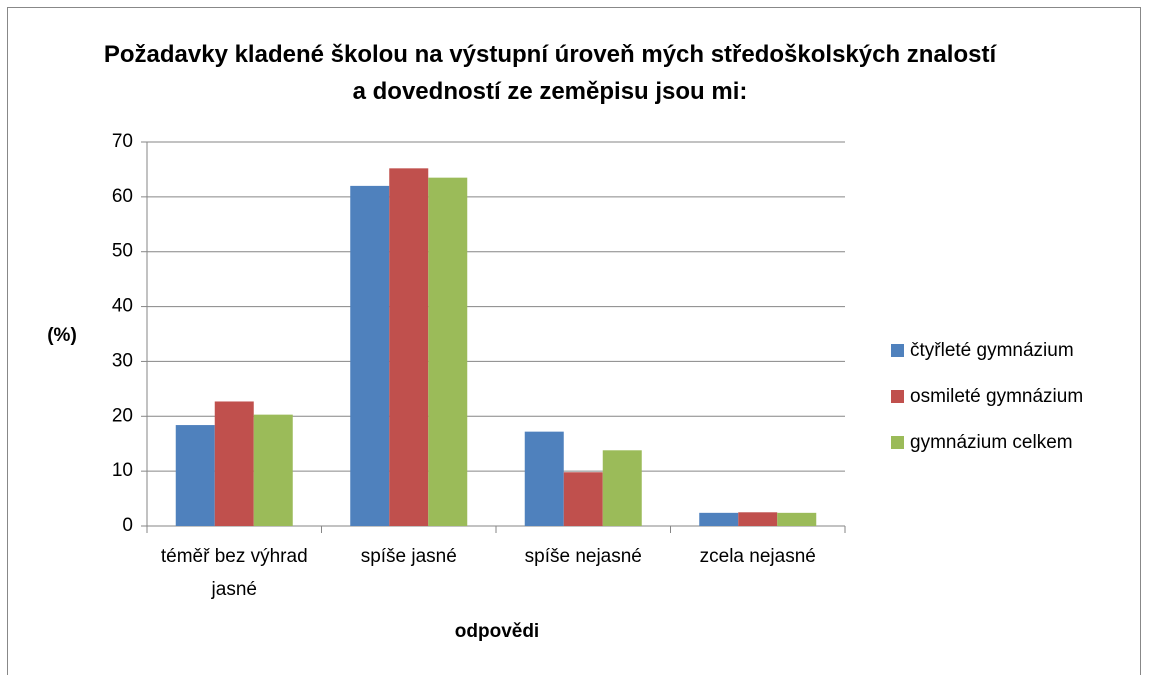  Describe the element at coordinates (122, 306) in the screenshot. I see `y-tick-label: 40` at that location.